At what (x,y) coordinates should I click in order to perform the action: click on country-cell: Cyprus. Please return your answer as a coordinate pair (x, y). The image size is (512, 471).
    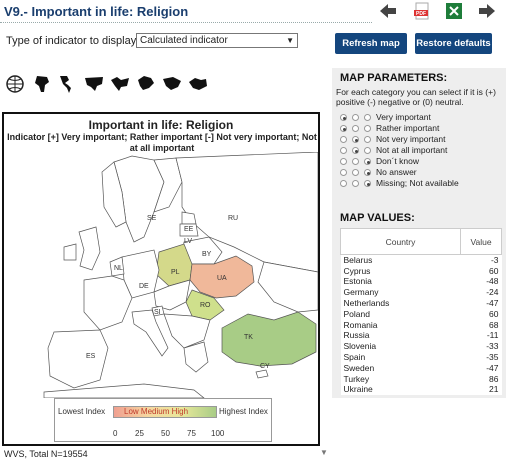
    Looking at the image, I should click on (400, 271).